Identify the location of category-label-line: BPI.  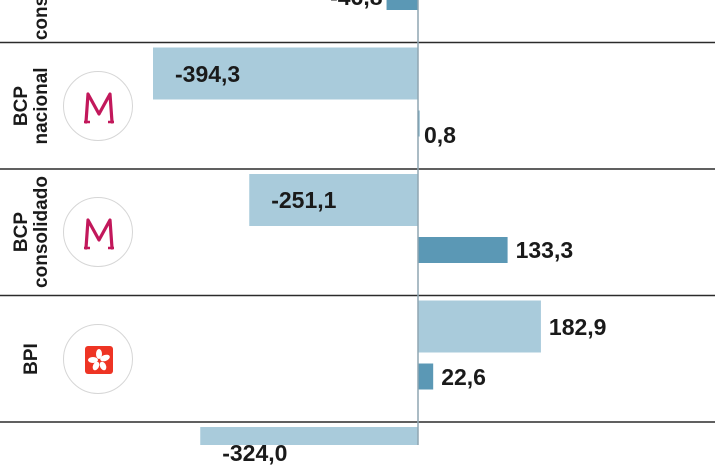
(32, 359).